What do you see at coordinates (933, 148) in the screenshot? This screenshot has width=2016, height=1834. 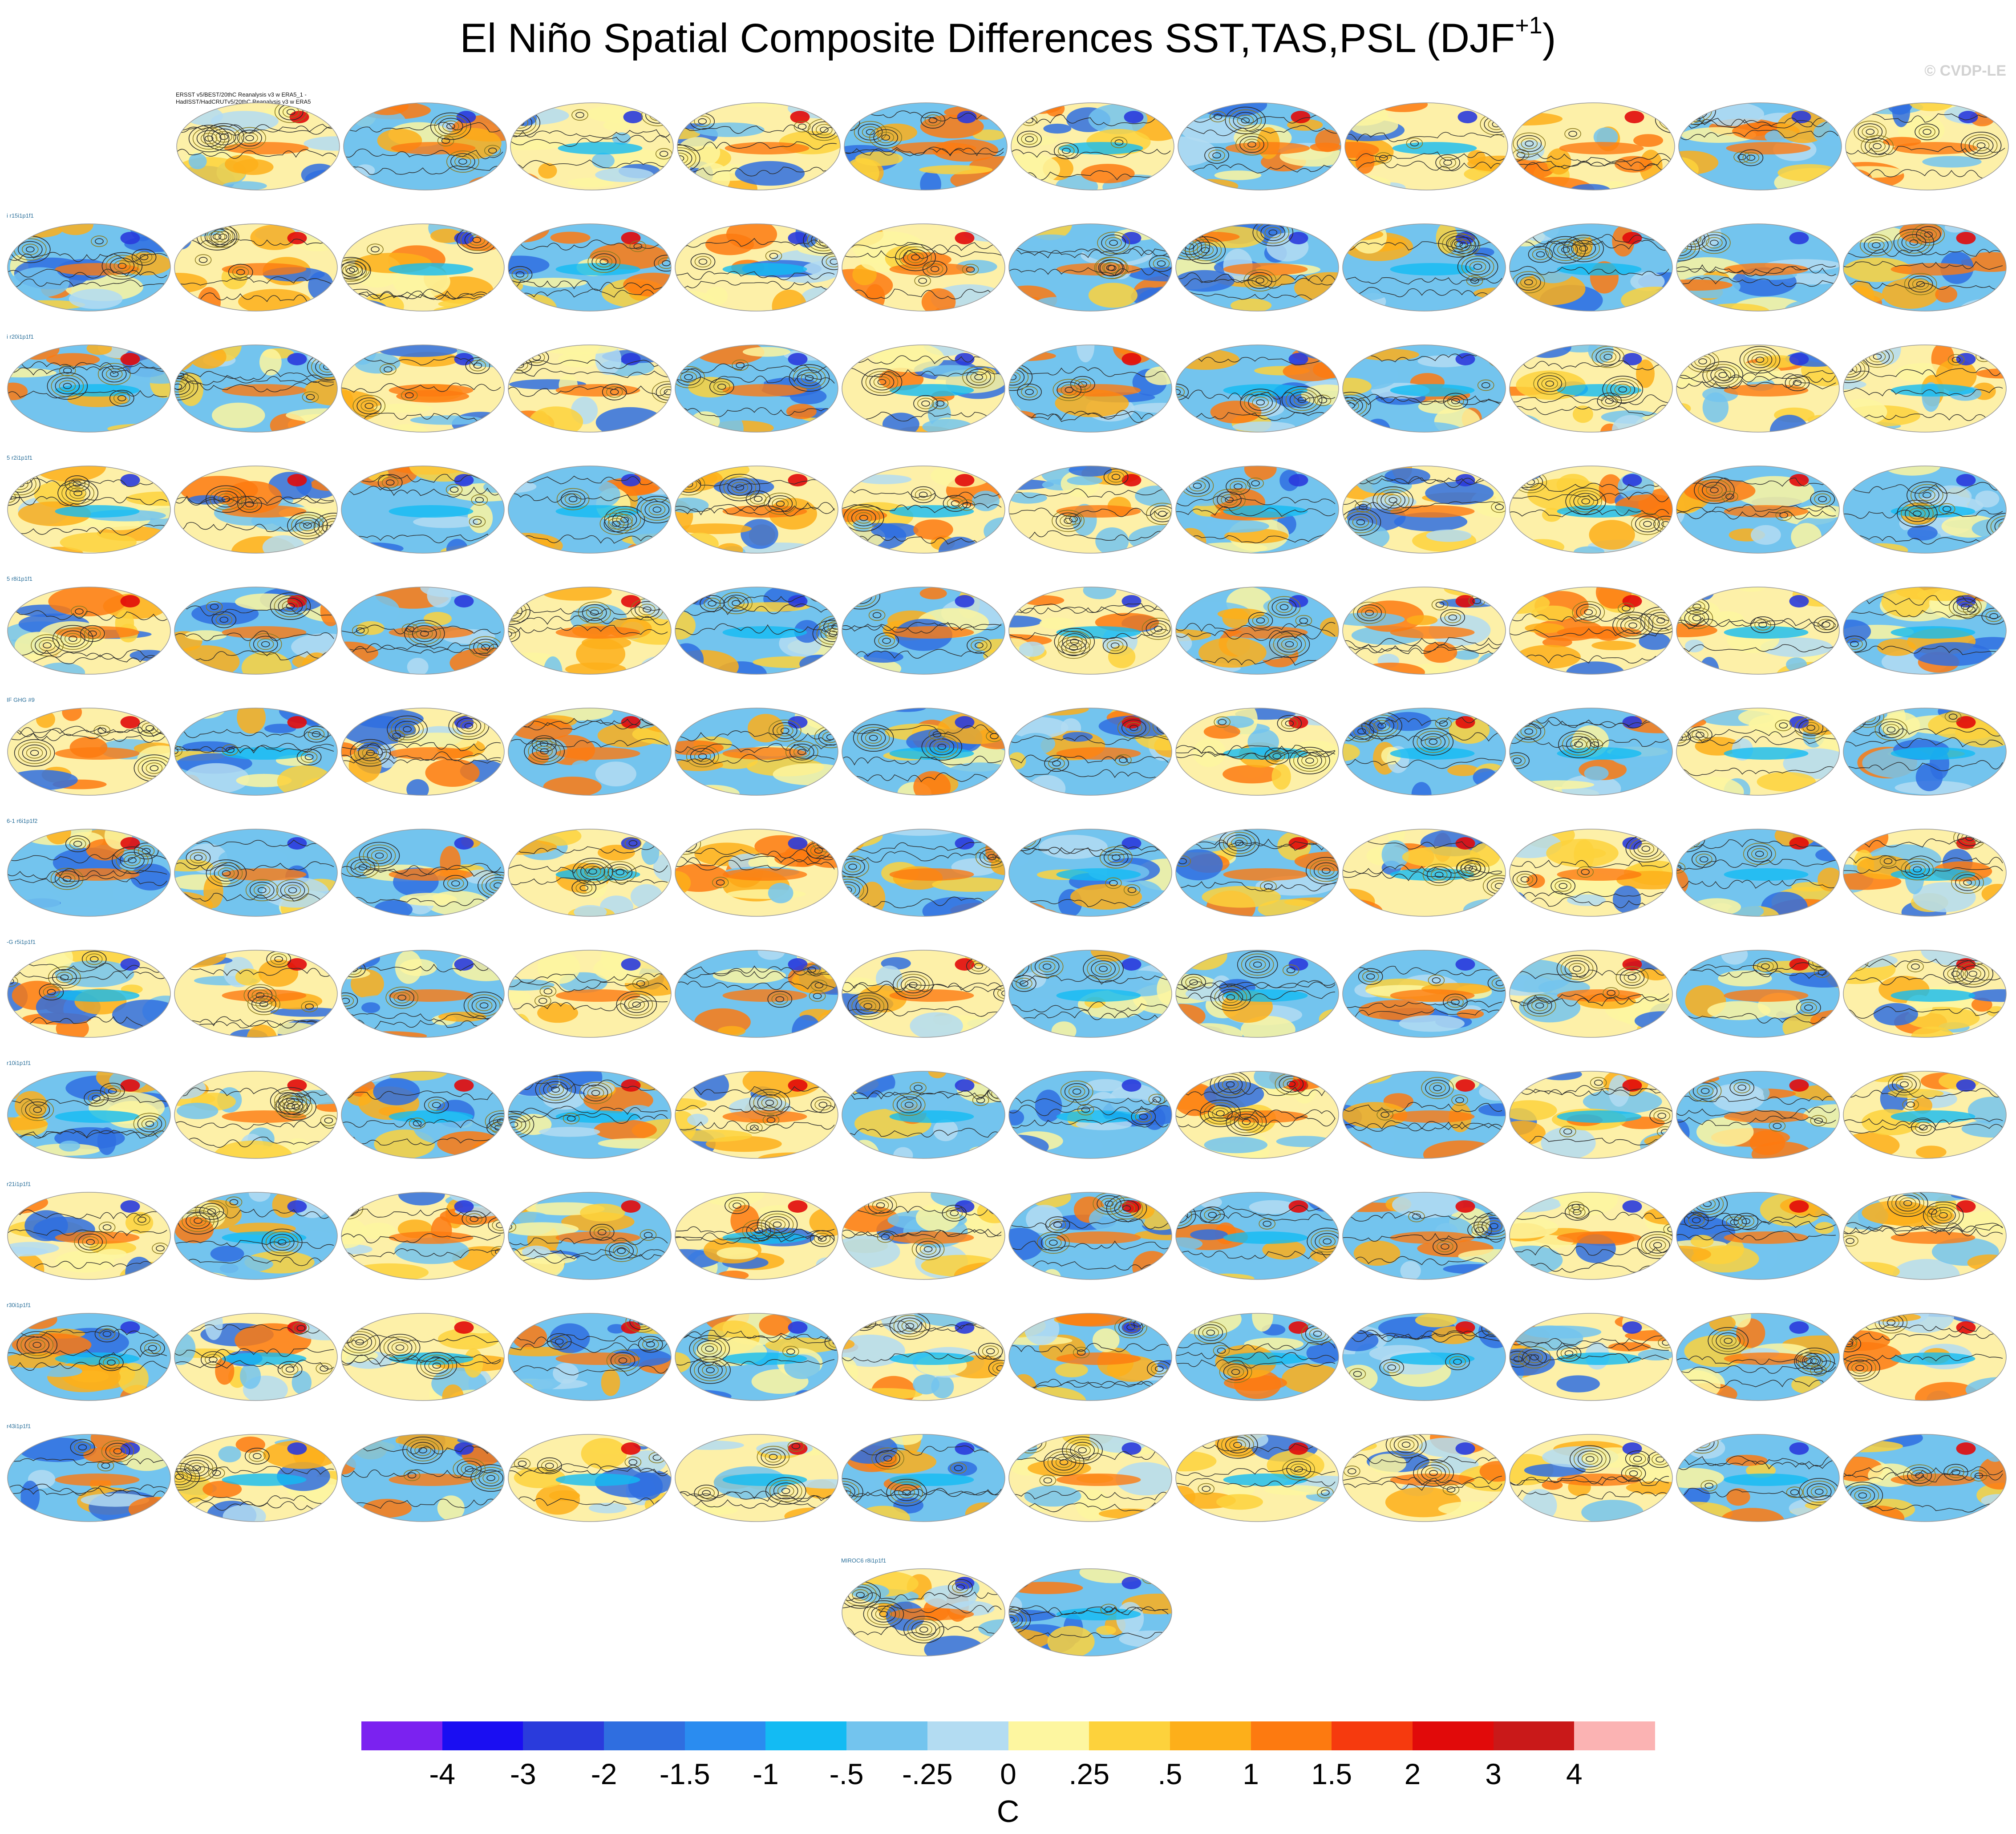 I see `equatorial-anomaly` at bounding box center [933, 148].